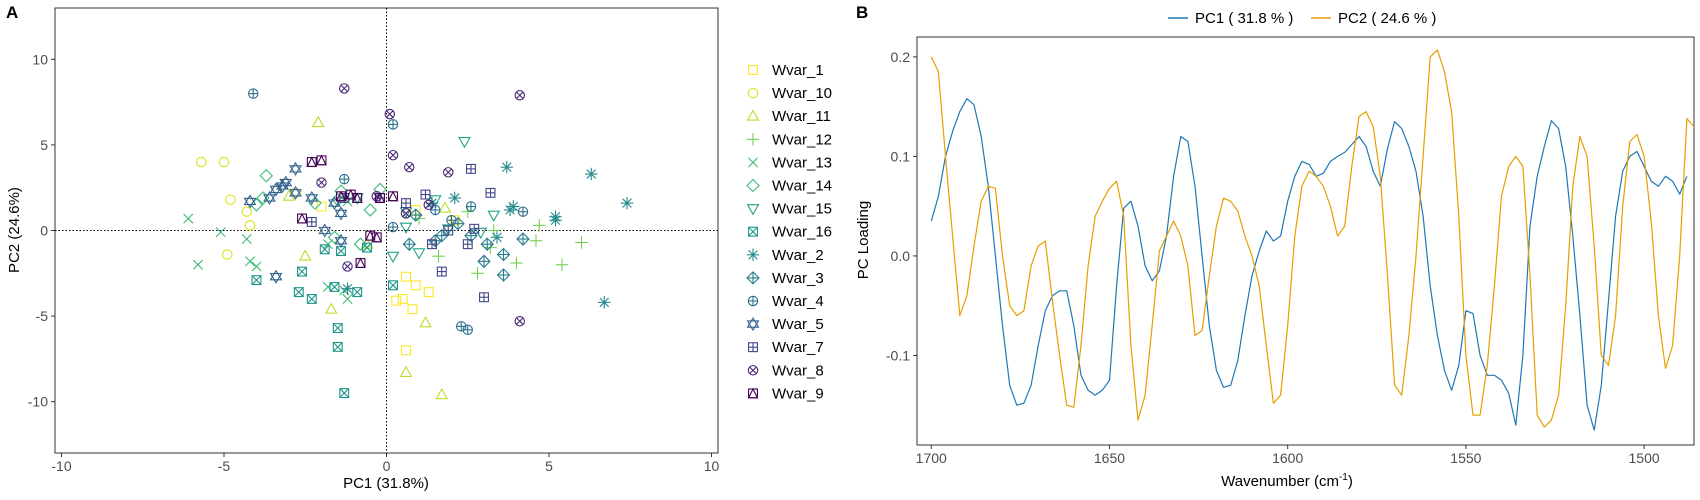 The image size is (1700, 500). I want to click on panel-a-y-tick-label: 0, so click(44, 231).